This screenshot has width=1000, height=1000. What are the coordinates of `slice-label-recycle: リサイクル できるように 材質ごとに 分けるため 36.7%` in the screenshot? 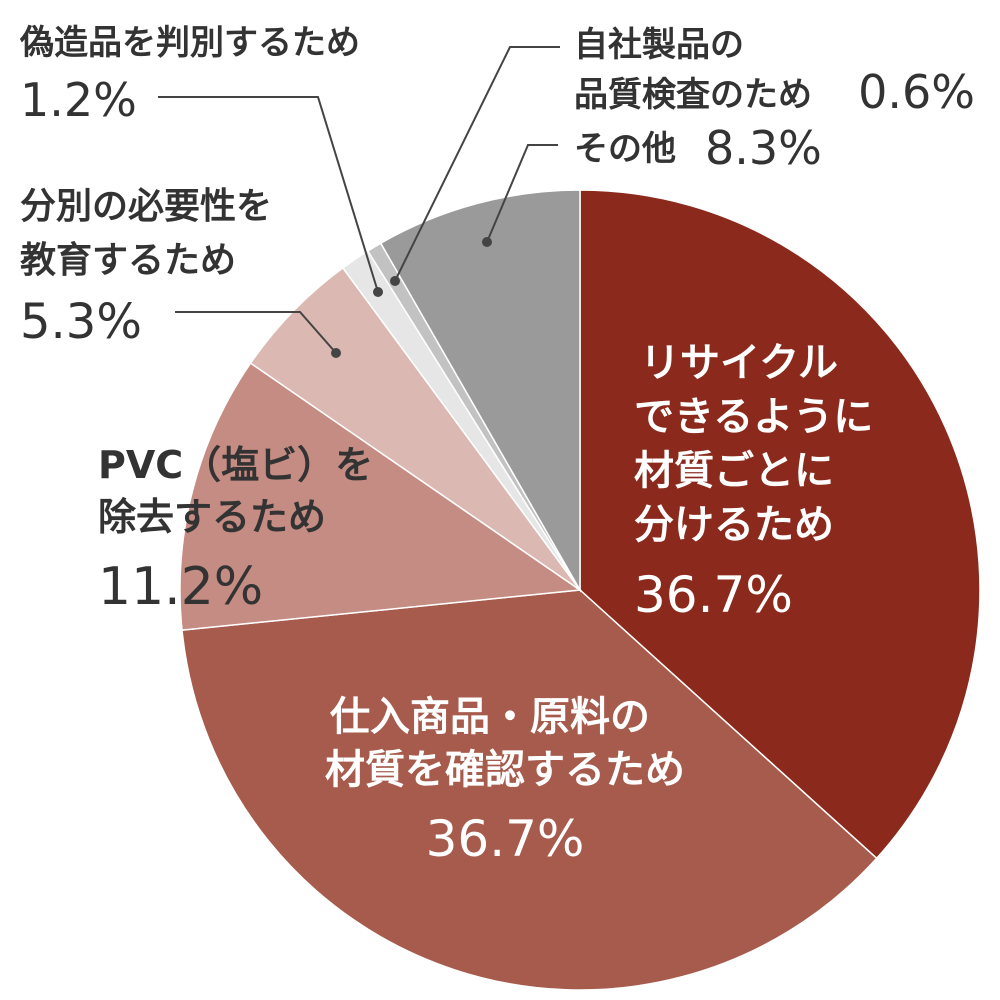 It's located at (753, 482).